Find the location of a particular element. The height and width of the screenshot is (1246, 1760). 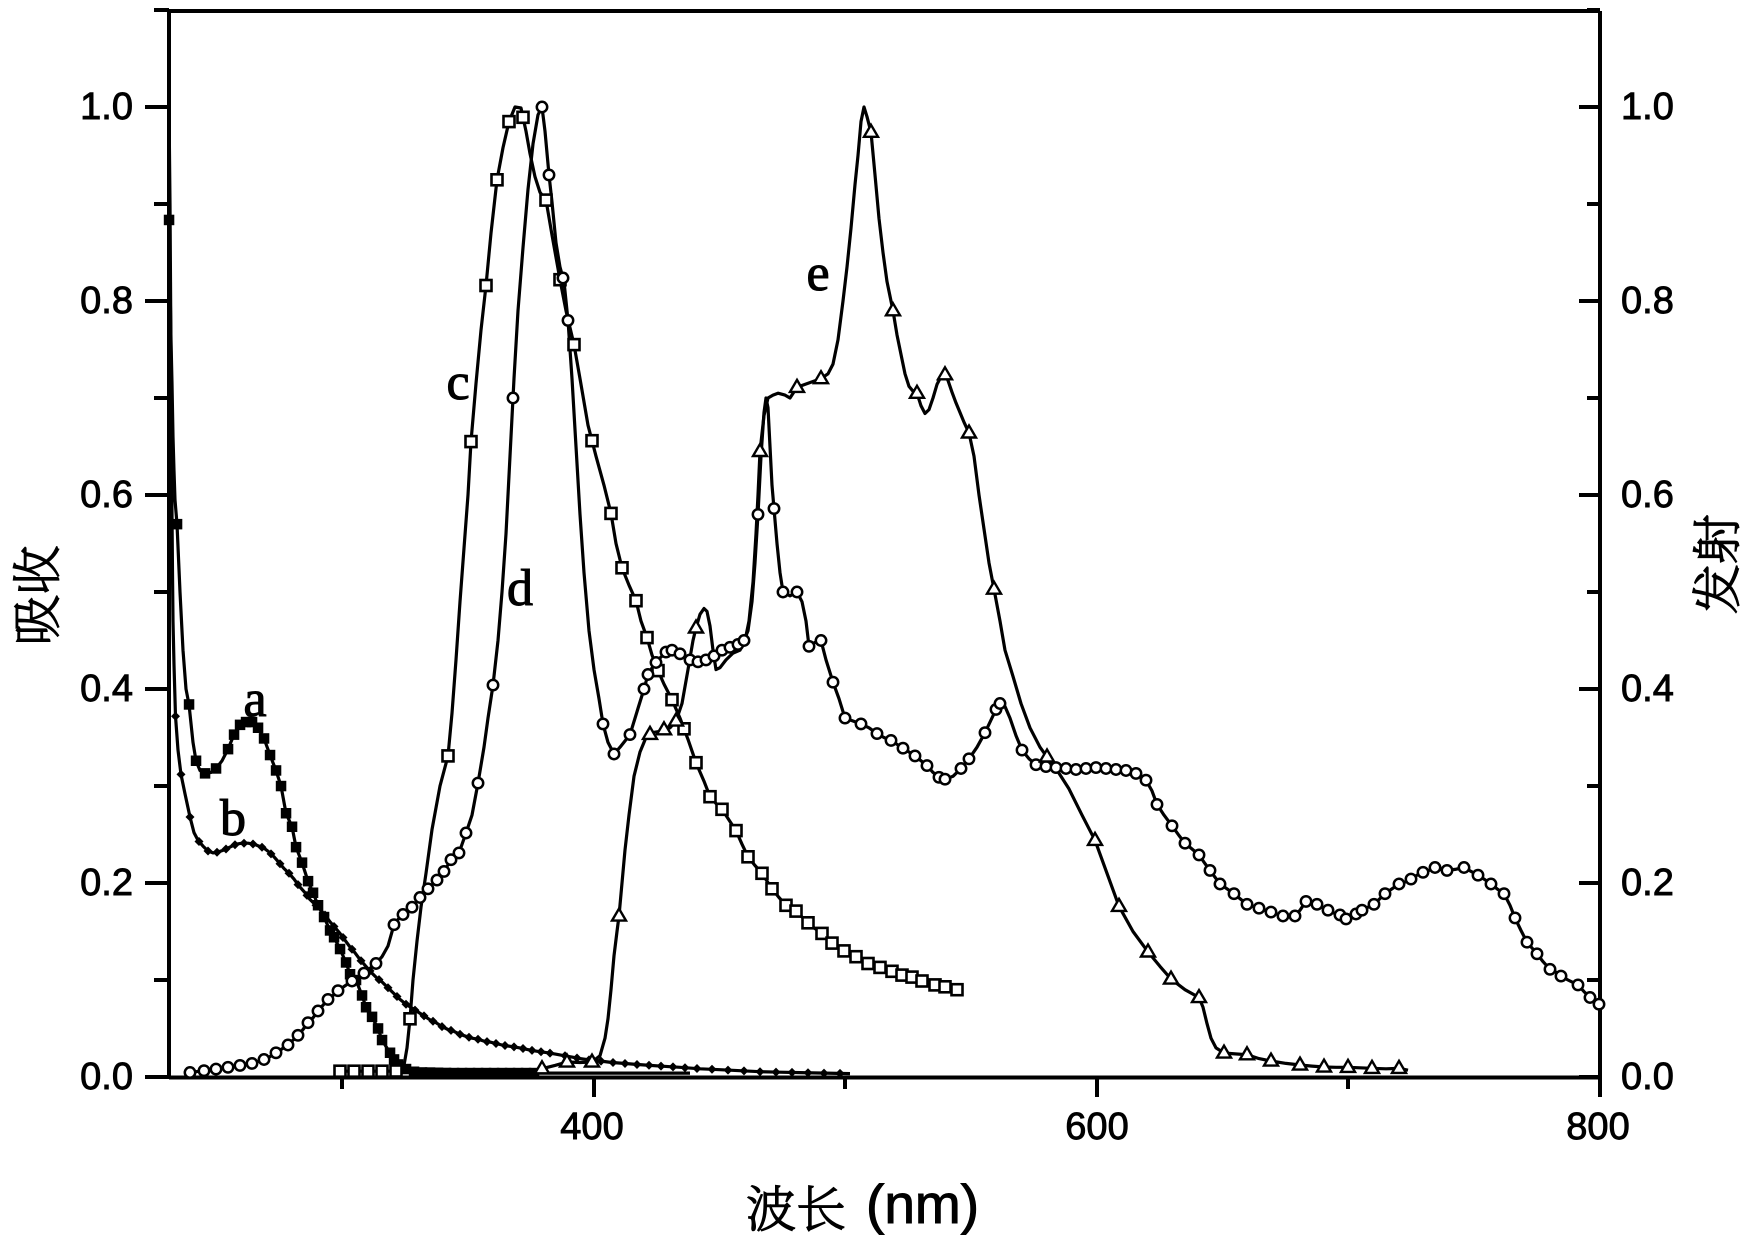

svg-text: 800 is located at coordinates (1597, 1127).